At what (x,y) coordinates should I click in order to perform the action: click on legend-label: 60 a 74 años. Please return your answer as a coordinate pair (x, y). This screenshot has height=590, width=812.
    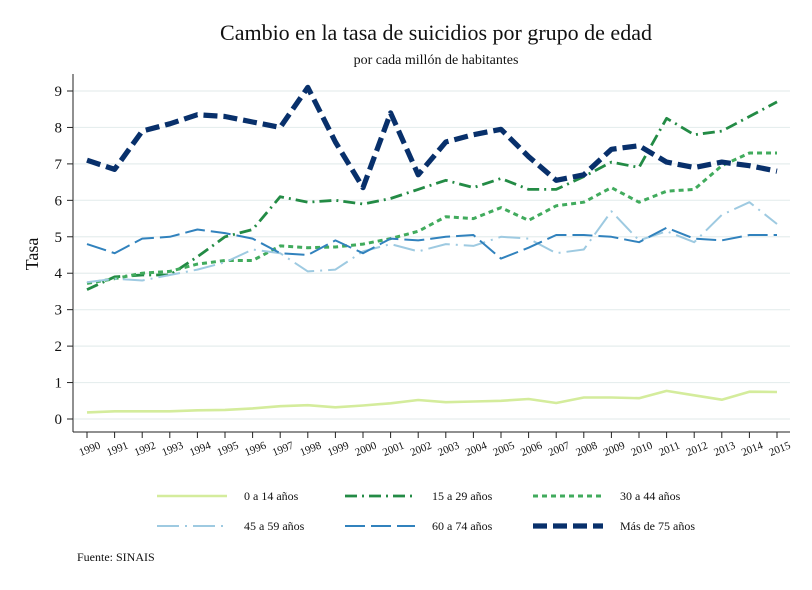
    Looking at the image, I should click on (462, 526).